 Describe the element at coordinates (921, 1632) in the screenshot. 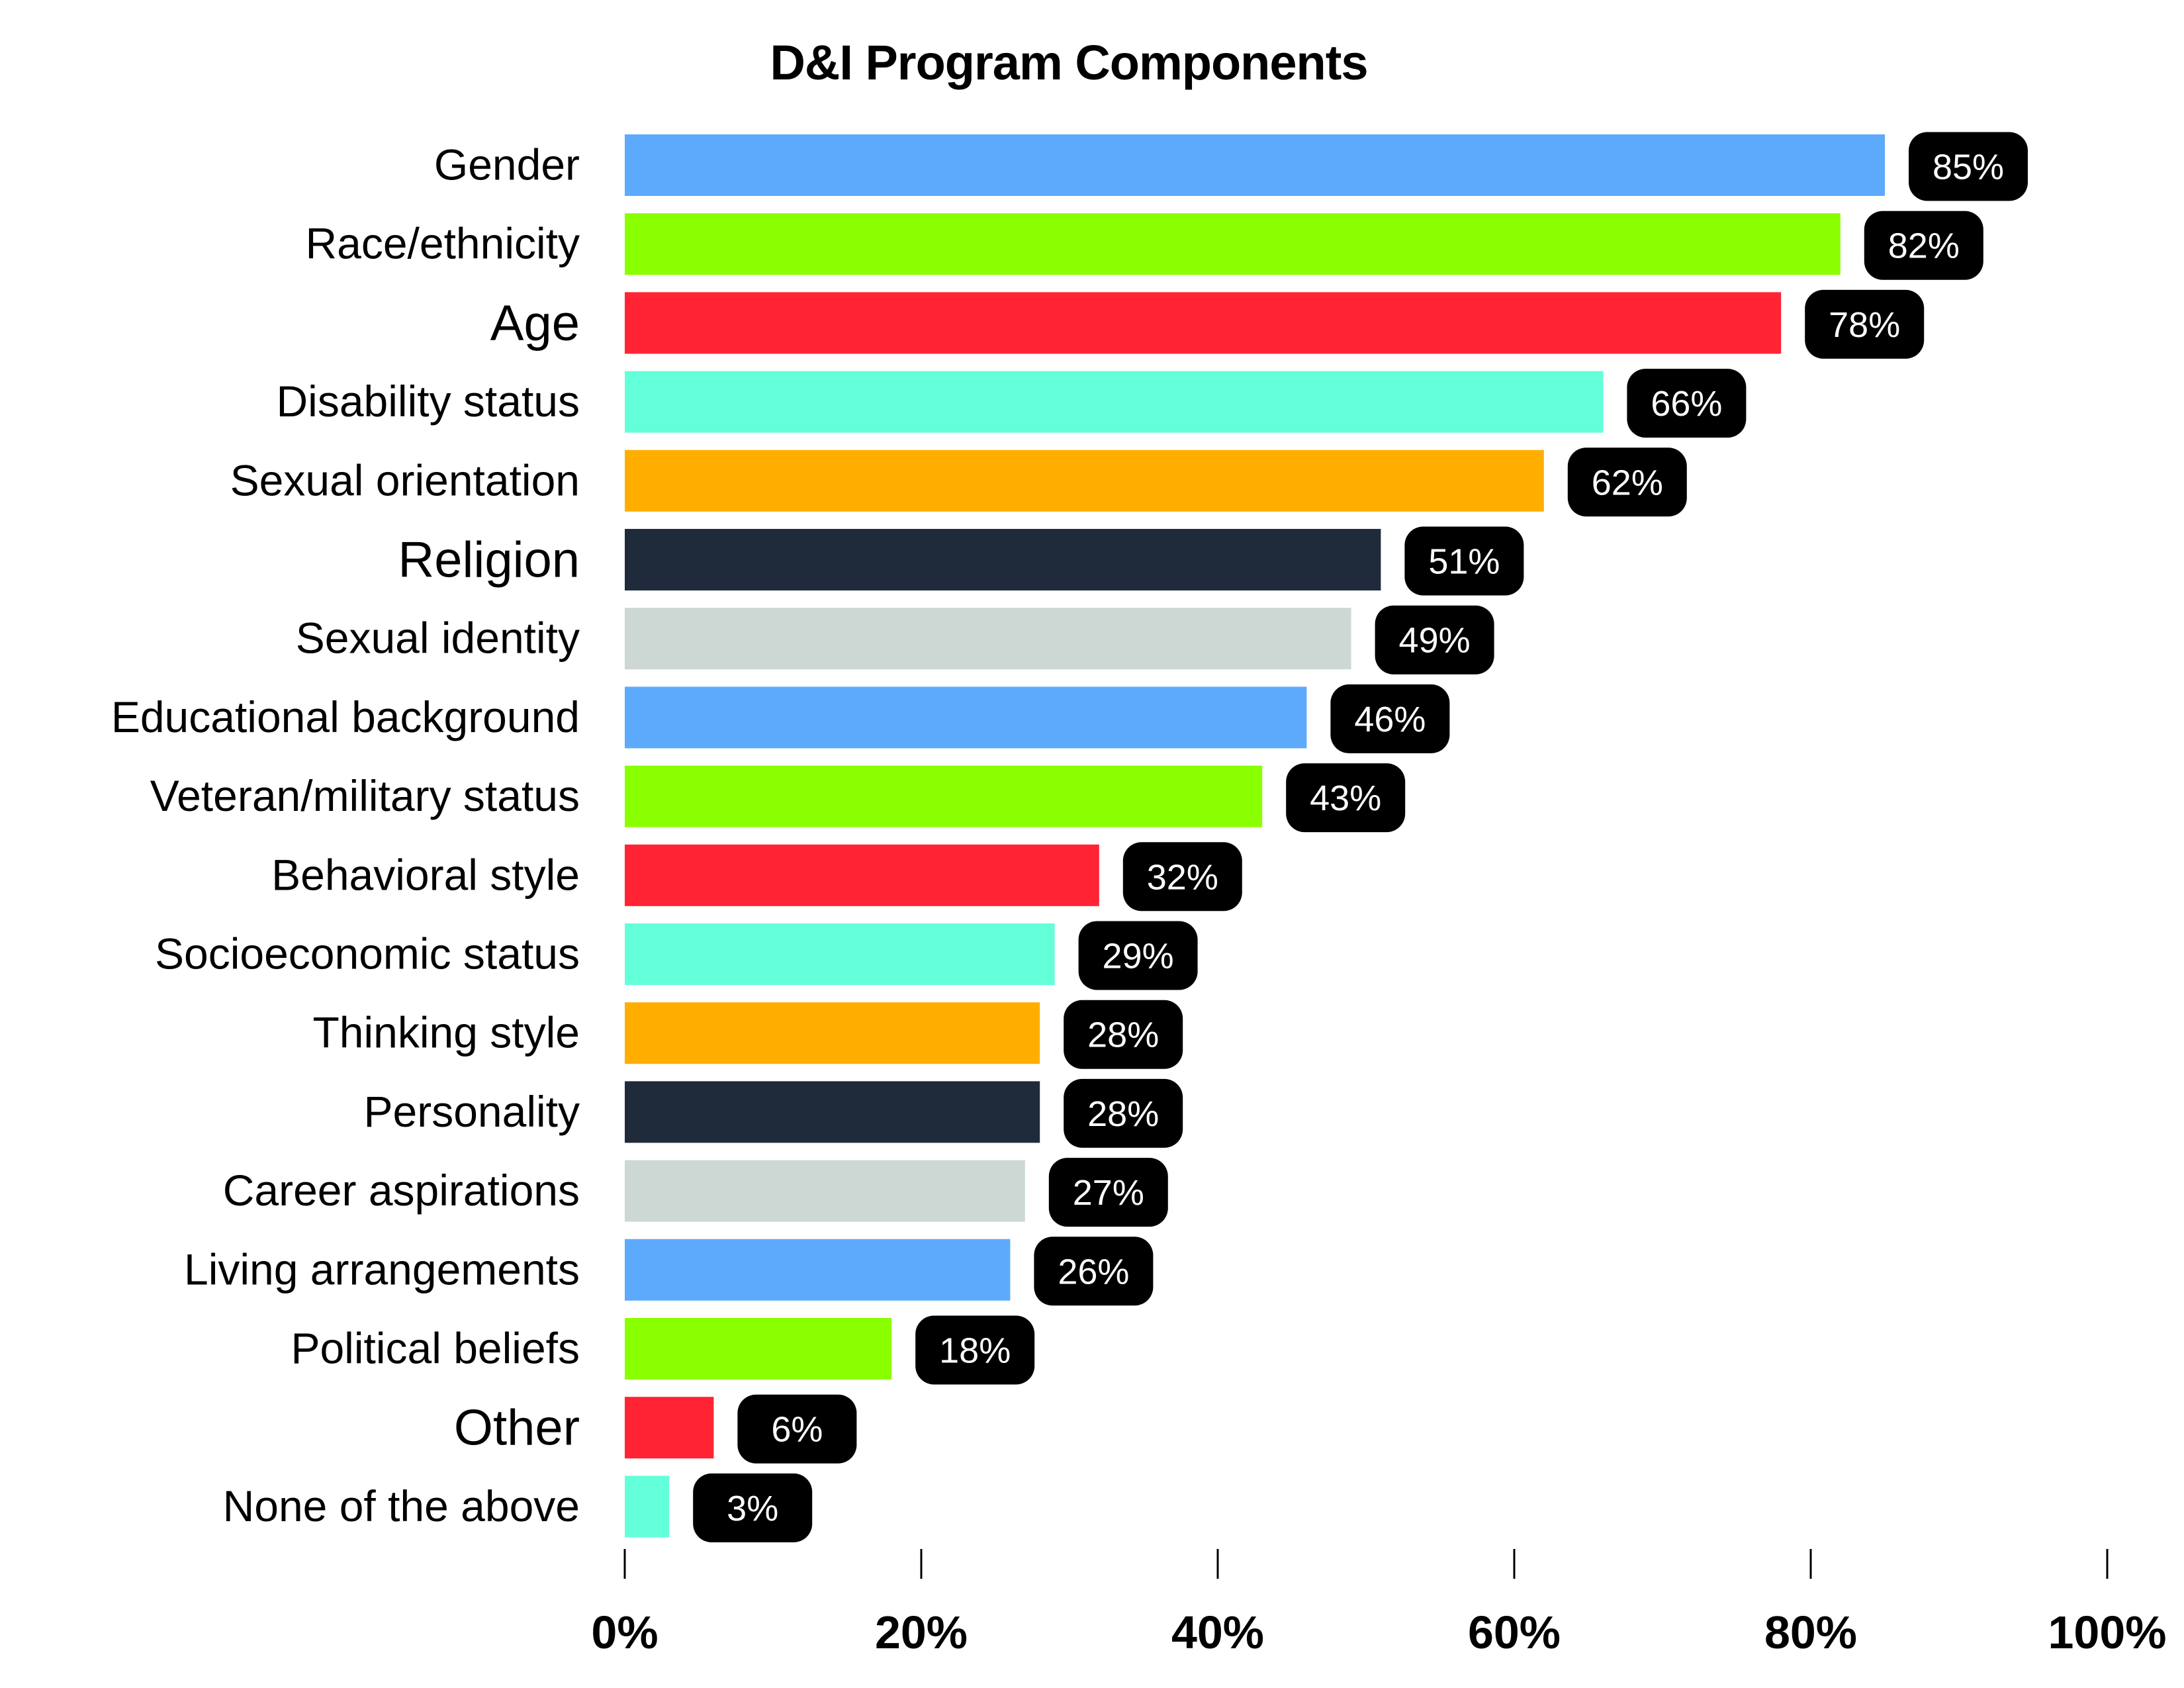

I see `x-tick-label: 20%` at that location.